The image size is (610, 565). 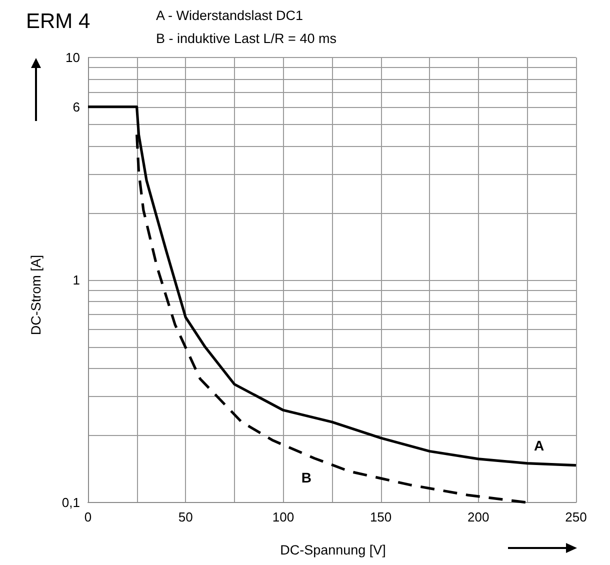 What do you see at coordinates (576, 517) in the screenshot?
I see `x-tick-label: 250` at bounding box center [576, 517].